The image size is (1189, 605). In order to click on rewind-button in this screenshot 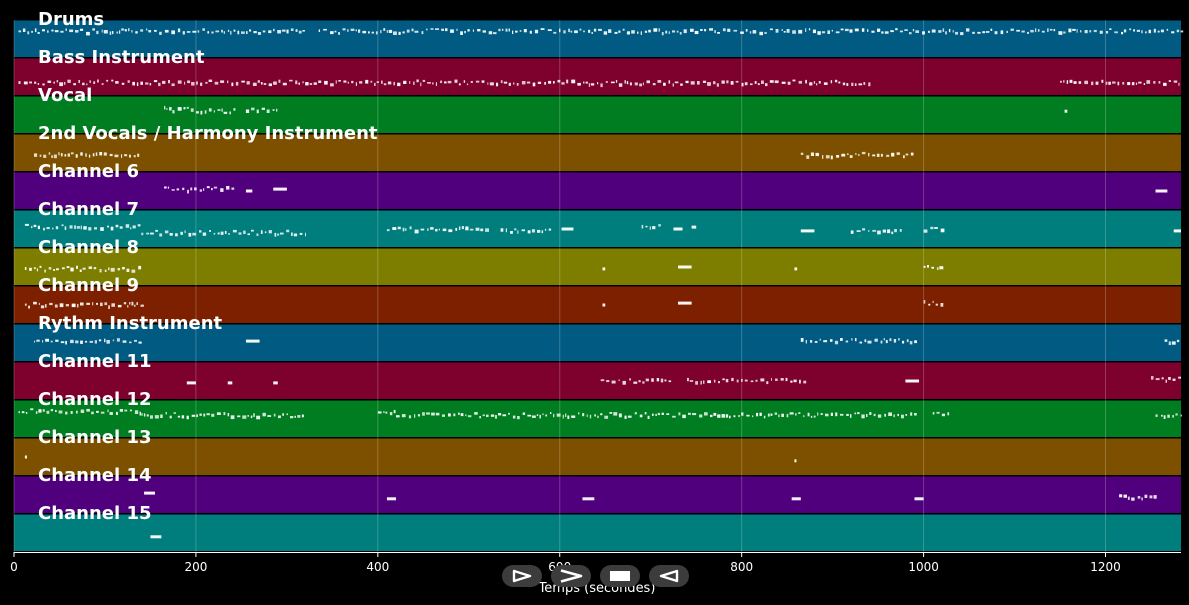, I will do `click(669, 576)`.